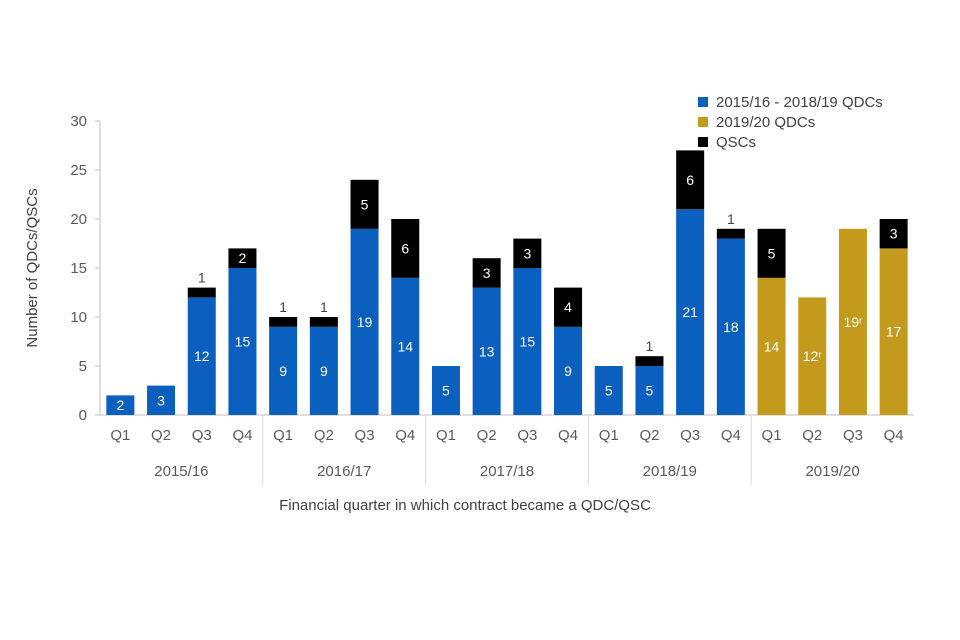  What do you see at coordinates (344, 471) in the screenshot?
I see `x-group-label: 2016/17` at bounding box center [344, 471].